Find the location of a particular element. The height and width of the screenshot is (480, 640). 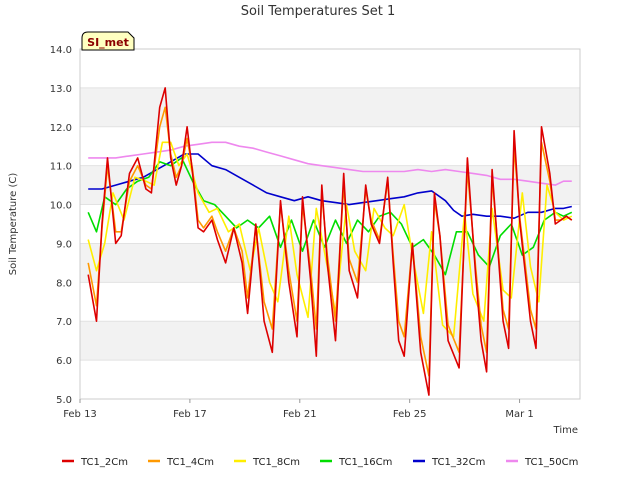

y-tick-label: 13.0 is located at coordinates (61, 89).